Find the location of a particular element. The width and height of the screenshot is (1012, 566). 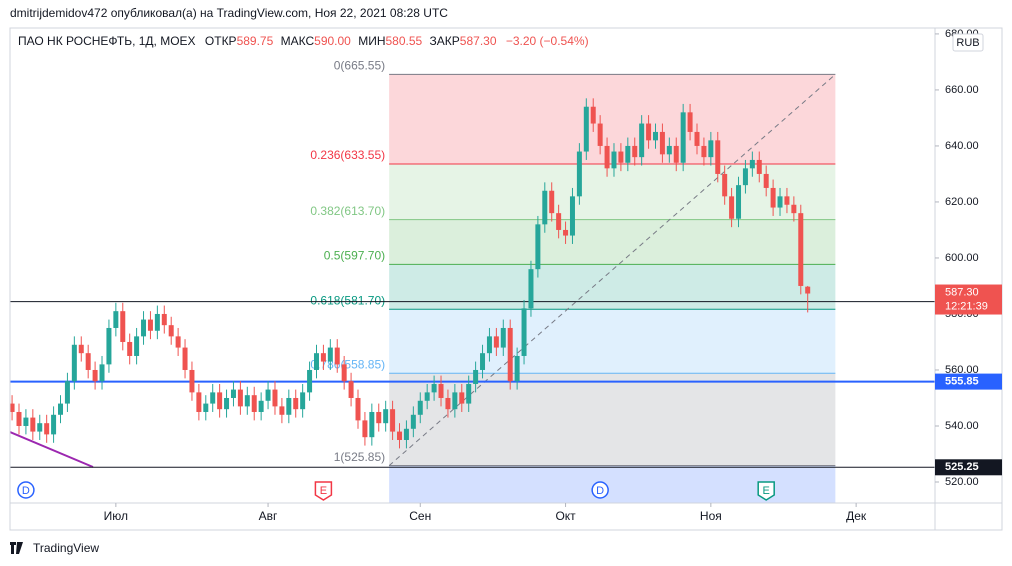

close-value: 587.30 is located at coordinates (478, 41).